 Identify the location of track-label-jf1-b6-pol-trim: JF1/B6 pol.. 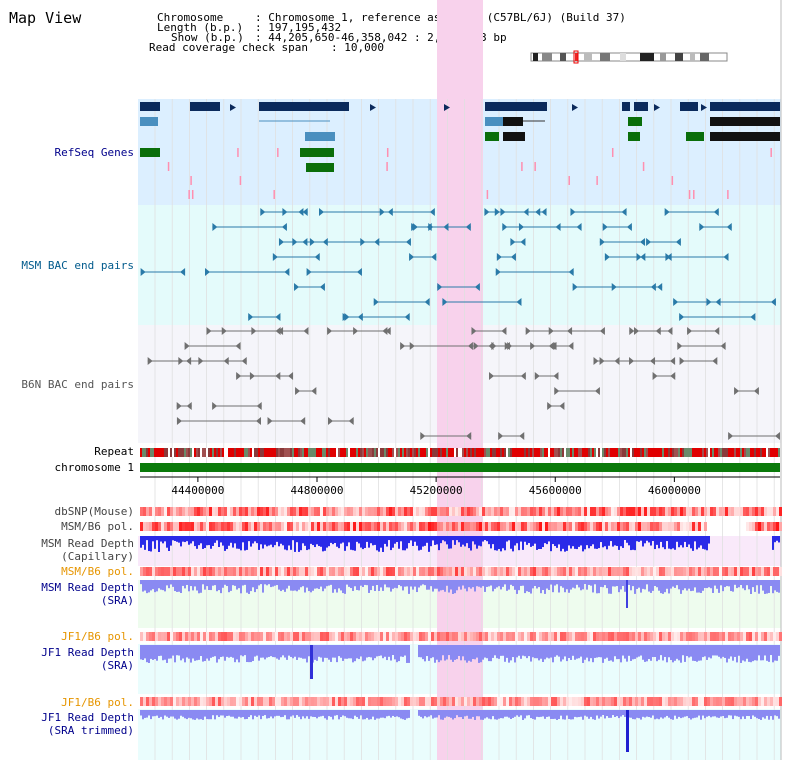
(97, 702).